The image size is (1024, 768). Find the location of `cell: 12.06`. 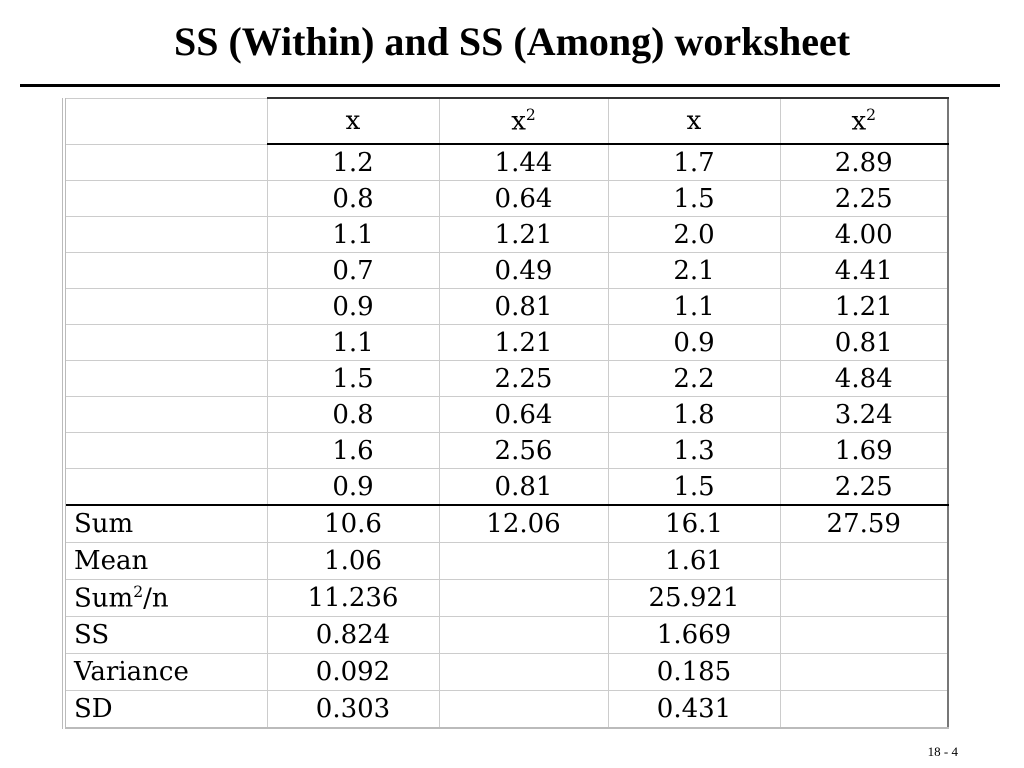

cell: 12.06 is located at coordinates (523, 523).